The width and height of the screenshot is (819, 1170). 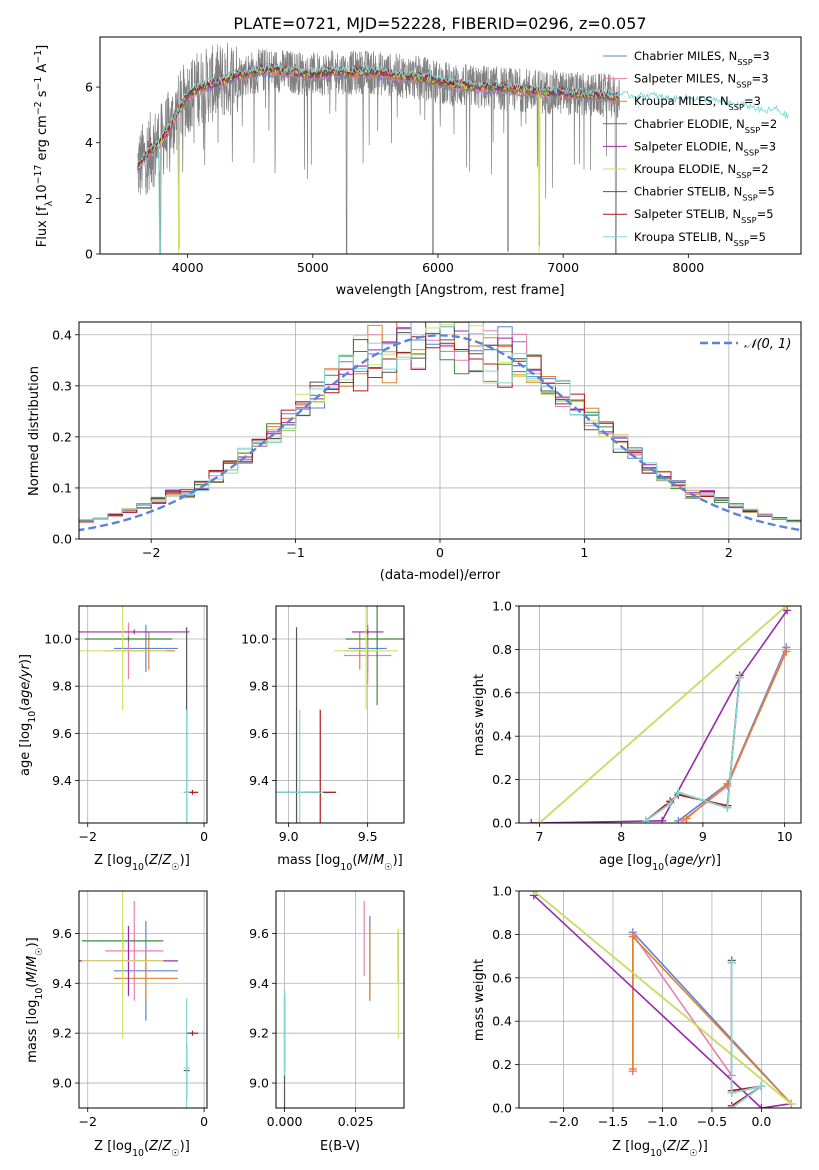 I want to click on legend-label-kroupa-elodie: Kroupa ELODIE, NSSP=2, so click(x=701, y=171).